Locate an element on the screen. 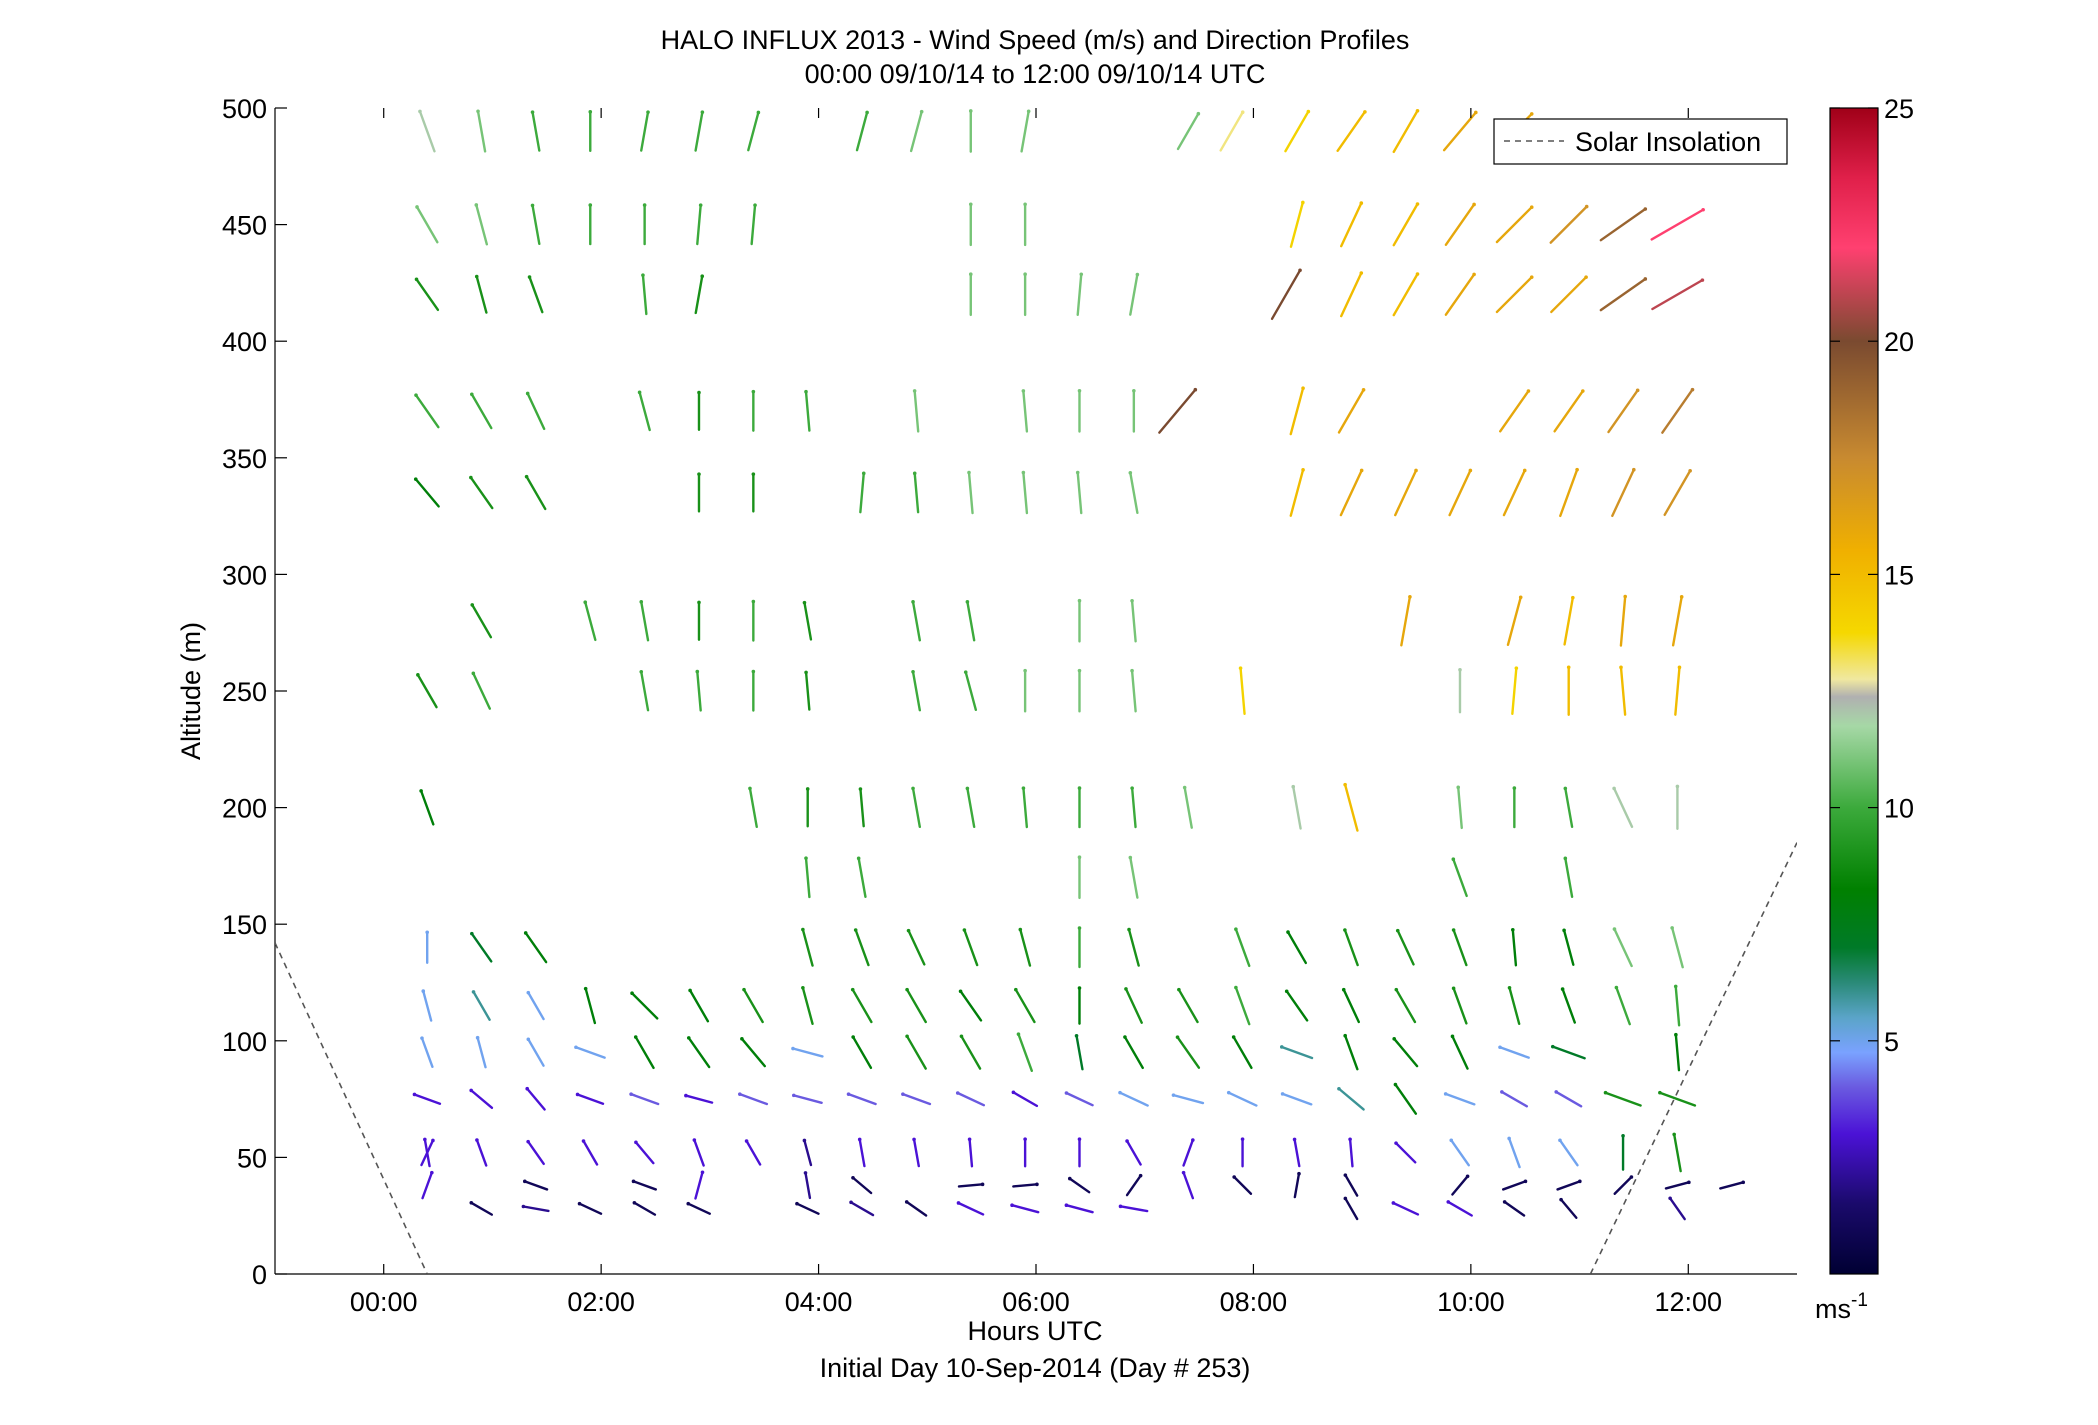  y-tick-label: 250 is located at coordinates (244, 692).